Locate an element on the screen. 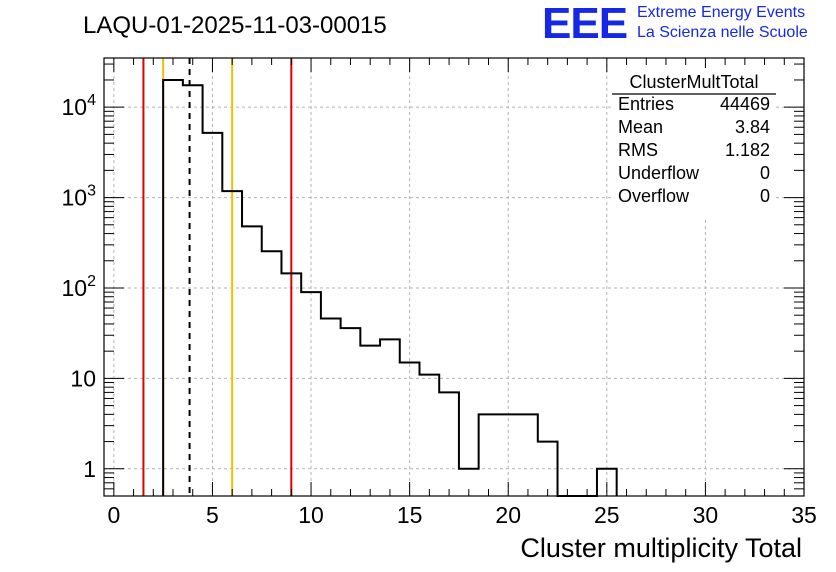 This screenshot has width=836, height=572. y-tick-label: 10⁴ is located at coordinates (79, 106).